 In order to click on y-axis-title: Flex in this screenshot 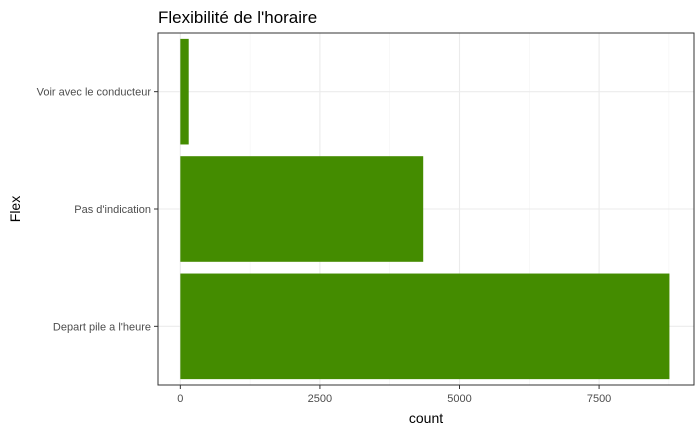, I will do `click(15, 209)`.